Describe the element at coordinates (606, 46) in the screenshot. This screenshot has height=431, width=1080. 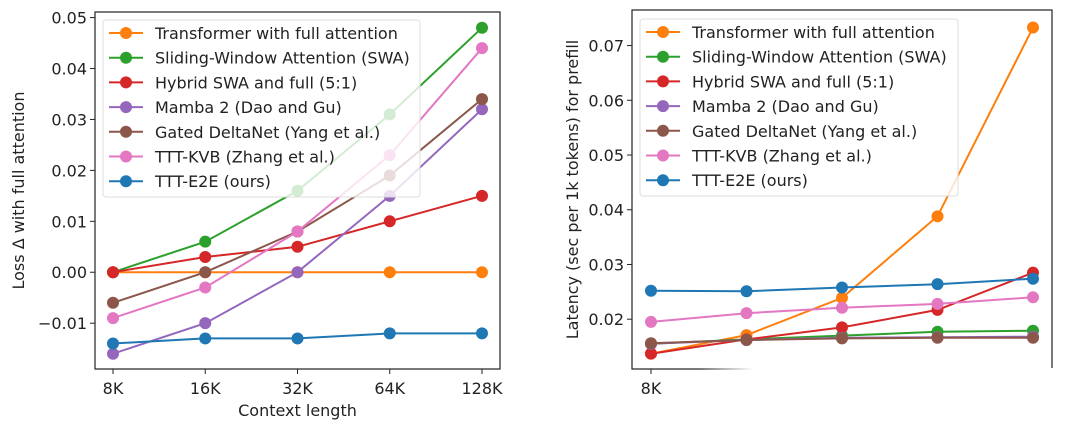
I see `y-tick-label: 0.07` at that location.